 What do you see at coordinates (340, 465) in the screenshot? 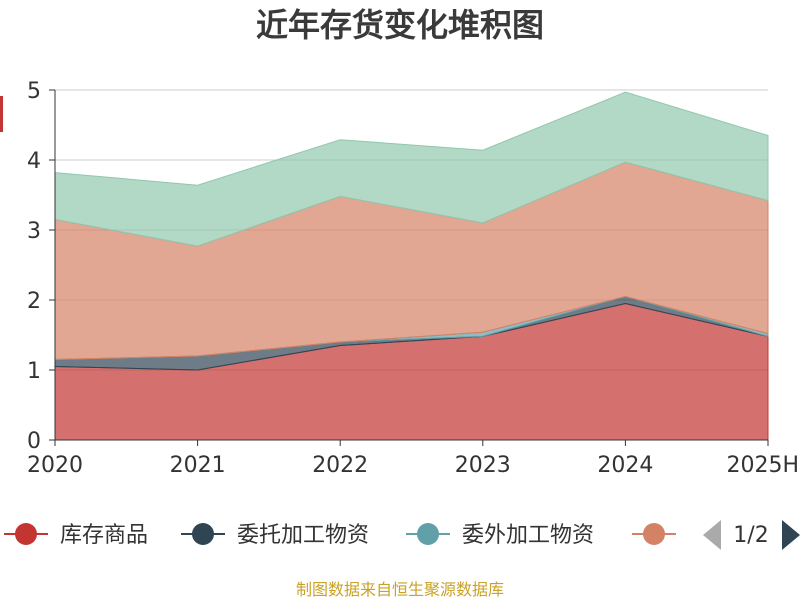
I see `x-tick-label: 2022` at bounding box center [340, 465].